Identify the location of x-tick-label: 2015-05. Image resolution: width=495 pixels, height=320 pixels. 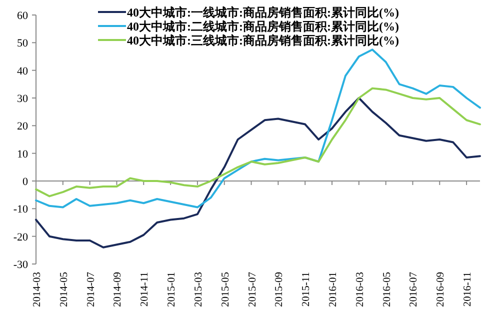
(226, 289).